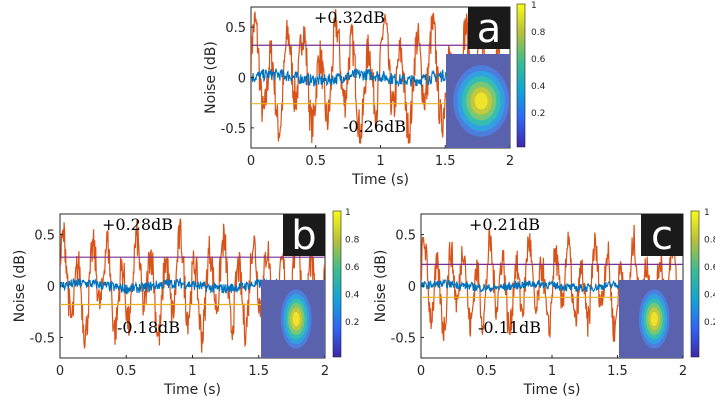 The image size is (715, 412). What do you see at coordinates (509, 327) in the screenshot?
I see `lower-annotation: -0.11dB` at bounding box center [509, 327].